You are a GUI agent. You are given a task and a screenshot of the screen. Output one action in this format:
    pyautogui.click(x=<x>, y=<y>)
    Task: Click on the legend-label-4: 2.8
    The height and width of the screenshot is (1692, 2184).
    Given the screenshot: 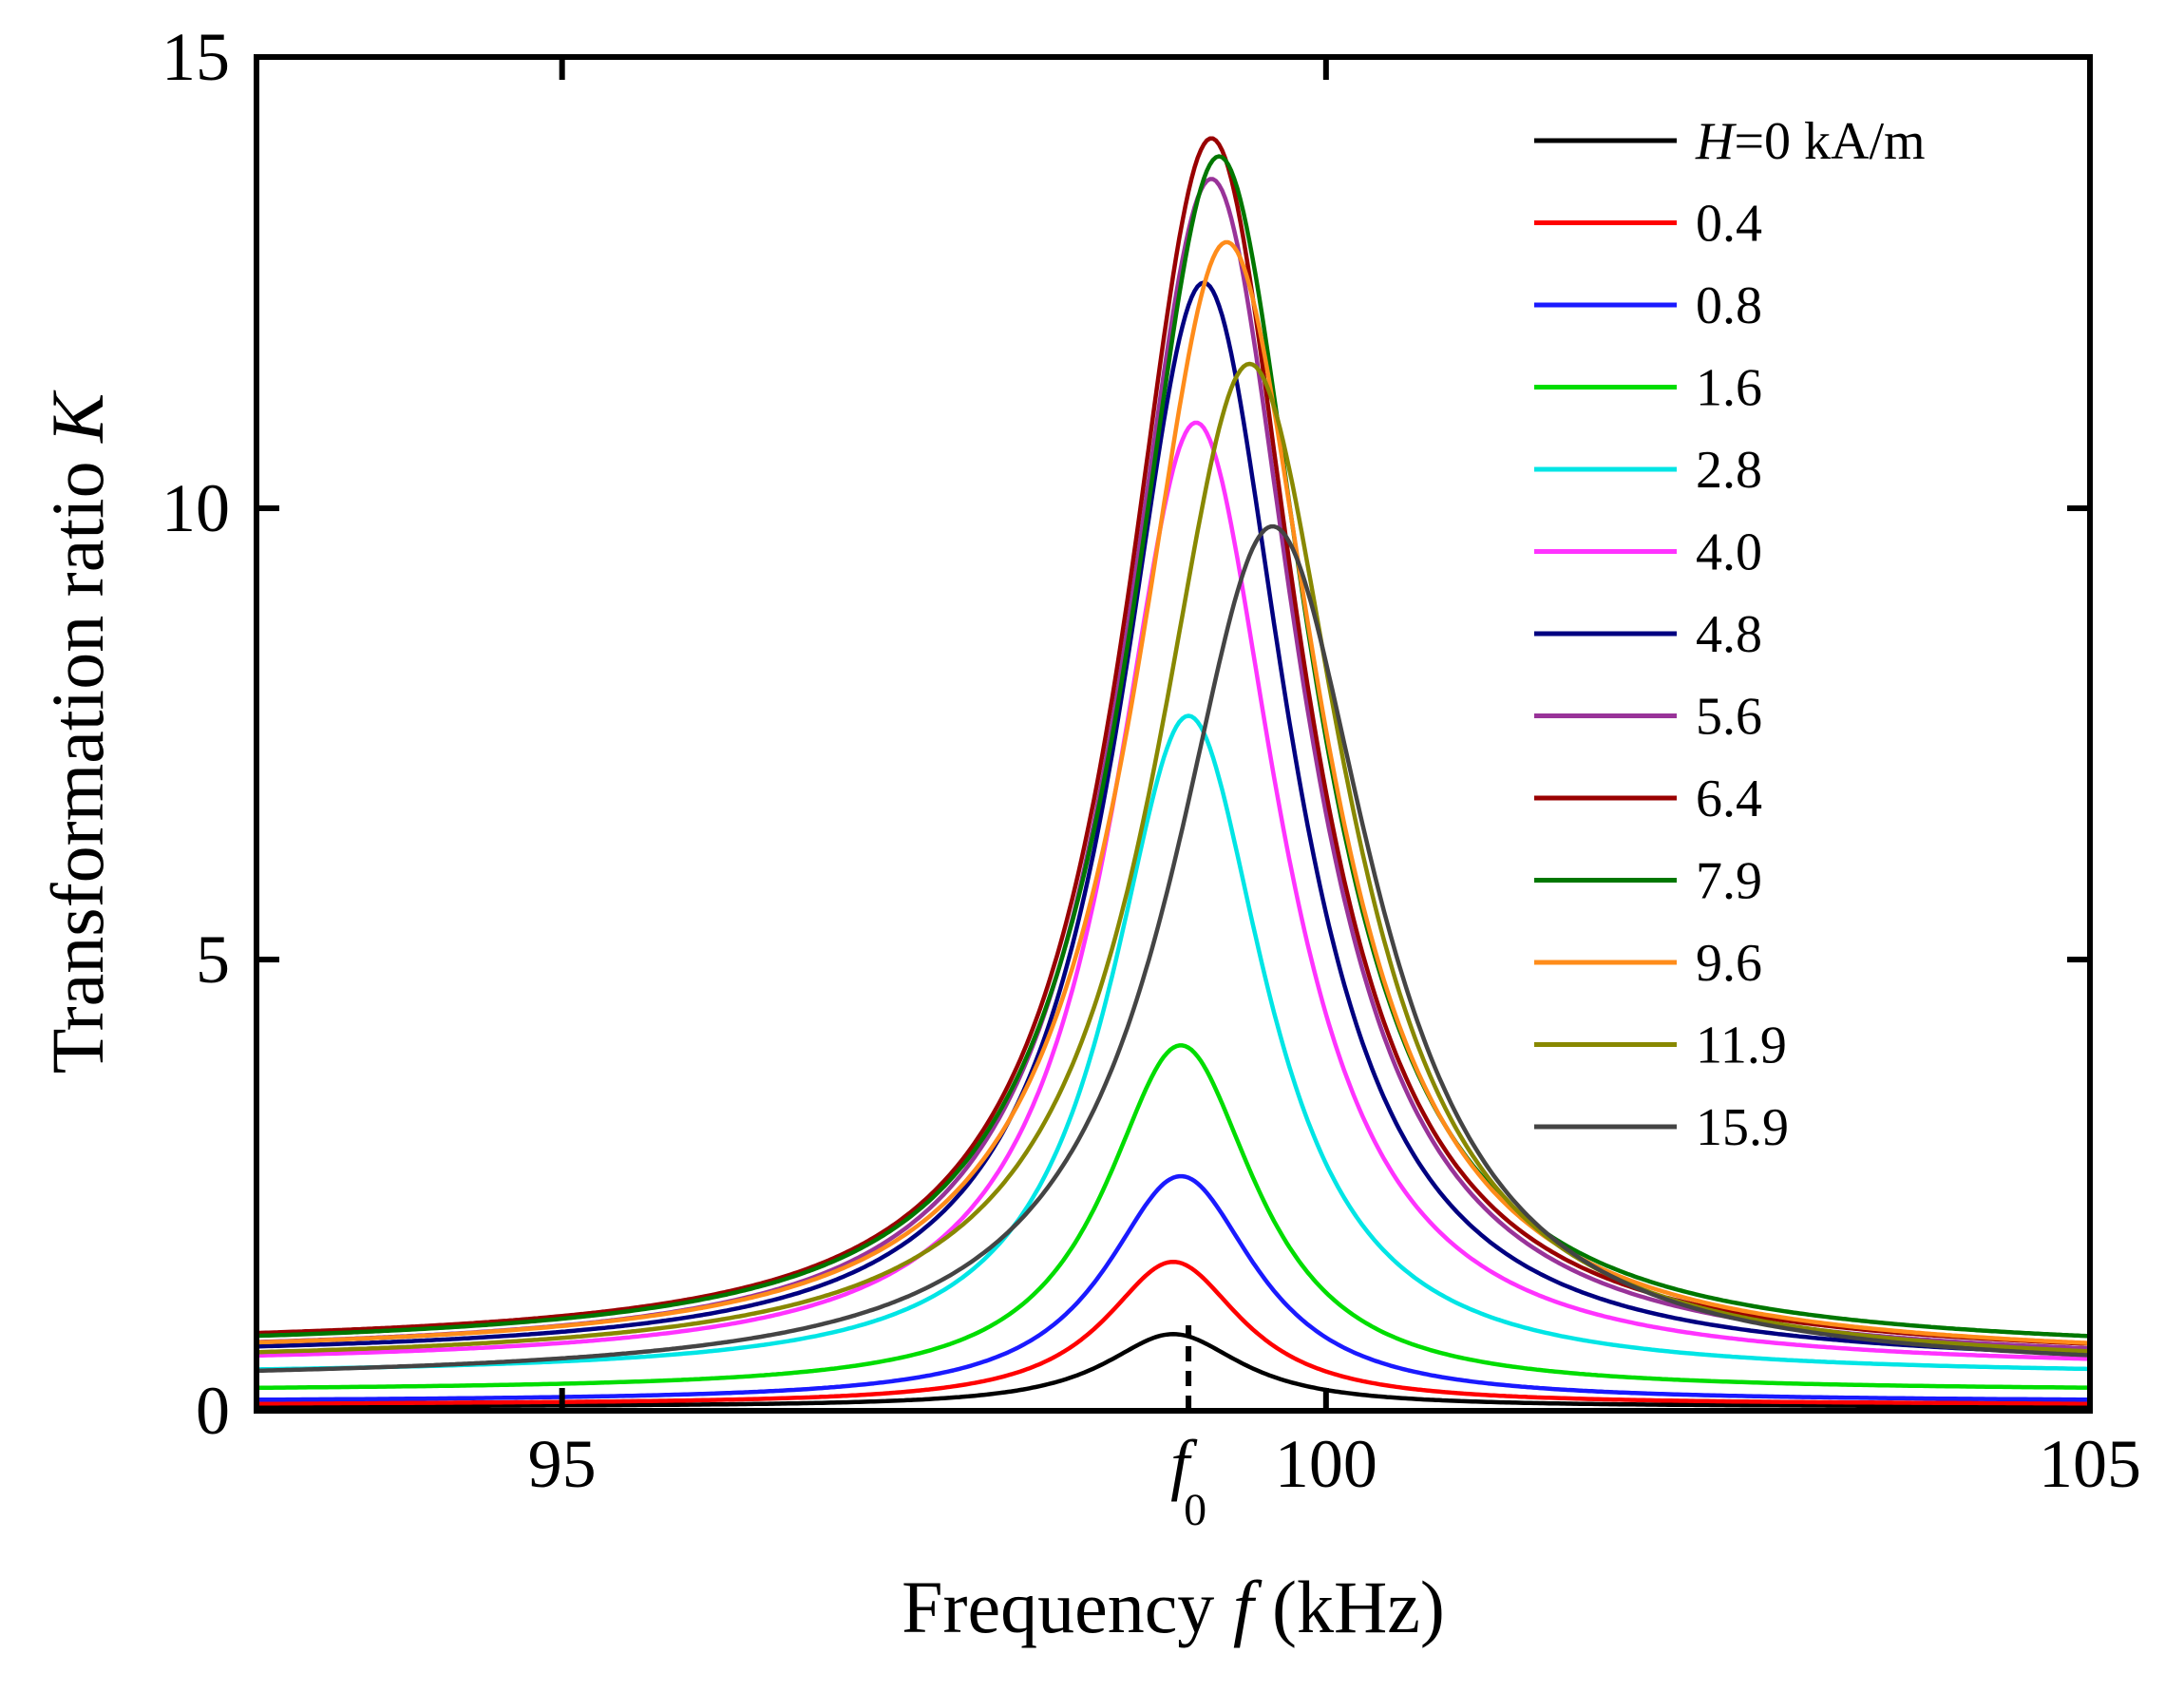 What is the action you would take?
    pyautogui.click(x=1729, y=470)
    